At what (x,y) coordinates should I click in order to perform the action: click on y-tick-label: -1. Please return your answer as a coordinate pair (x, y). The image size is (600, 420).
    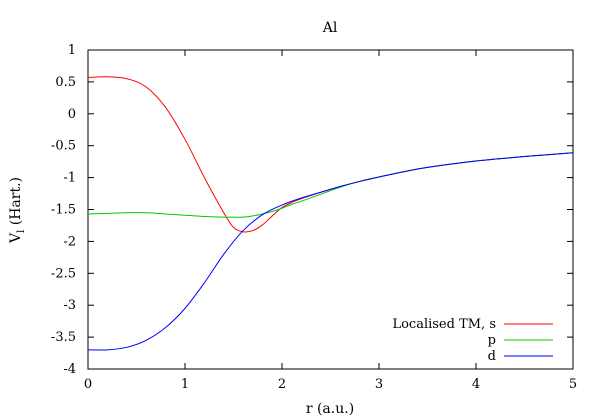
    Looking at the image, I should click on (69, 178).